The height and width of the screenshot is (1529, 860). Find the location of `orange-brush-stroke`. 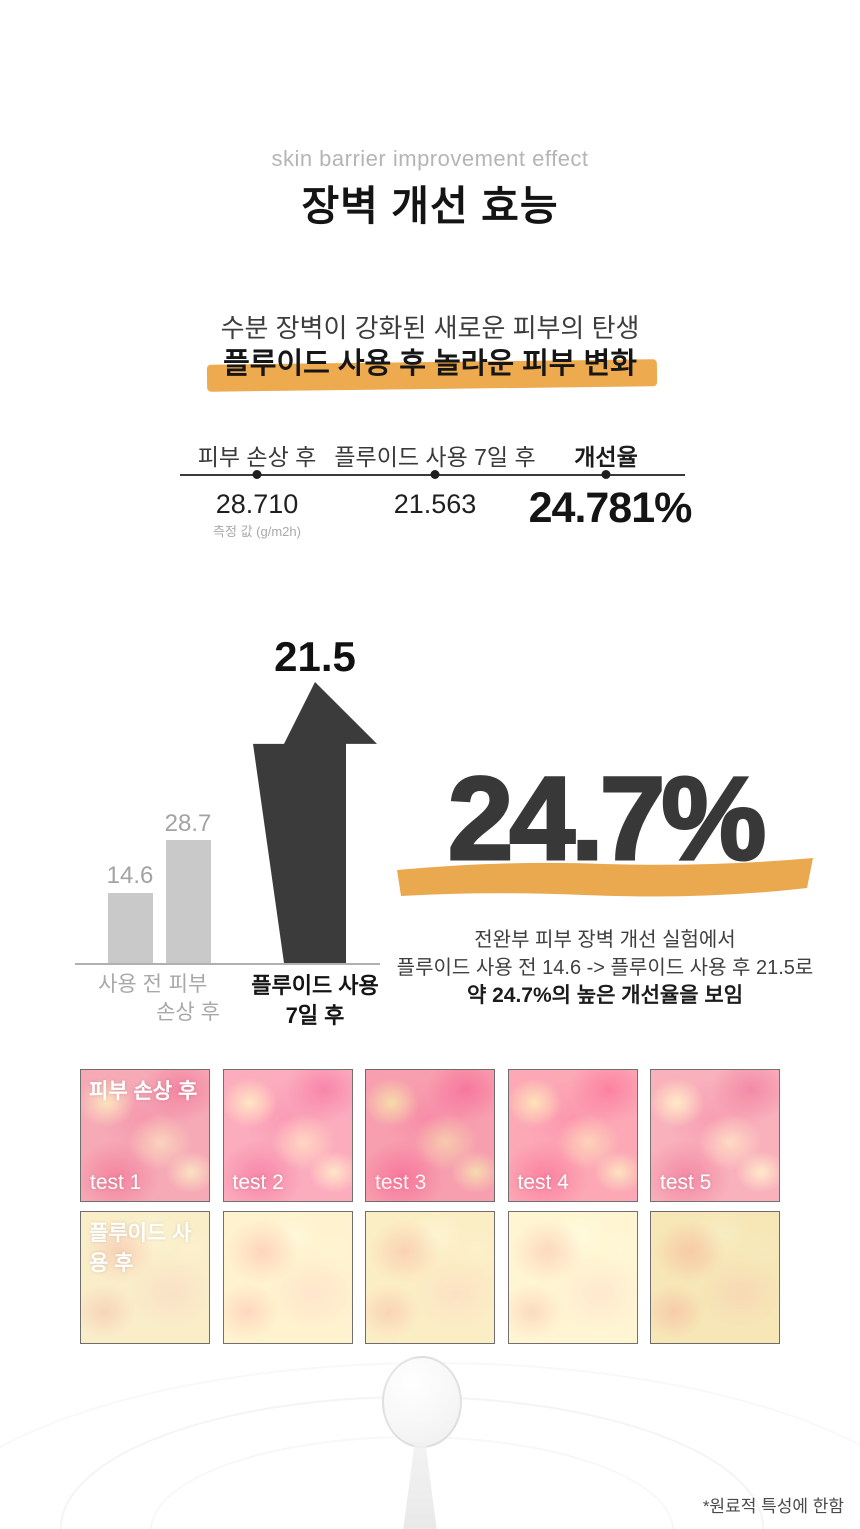

orange-brush-stroke is located at coordinates (605, 877).